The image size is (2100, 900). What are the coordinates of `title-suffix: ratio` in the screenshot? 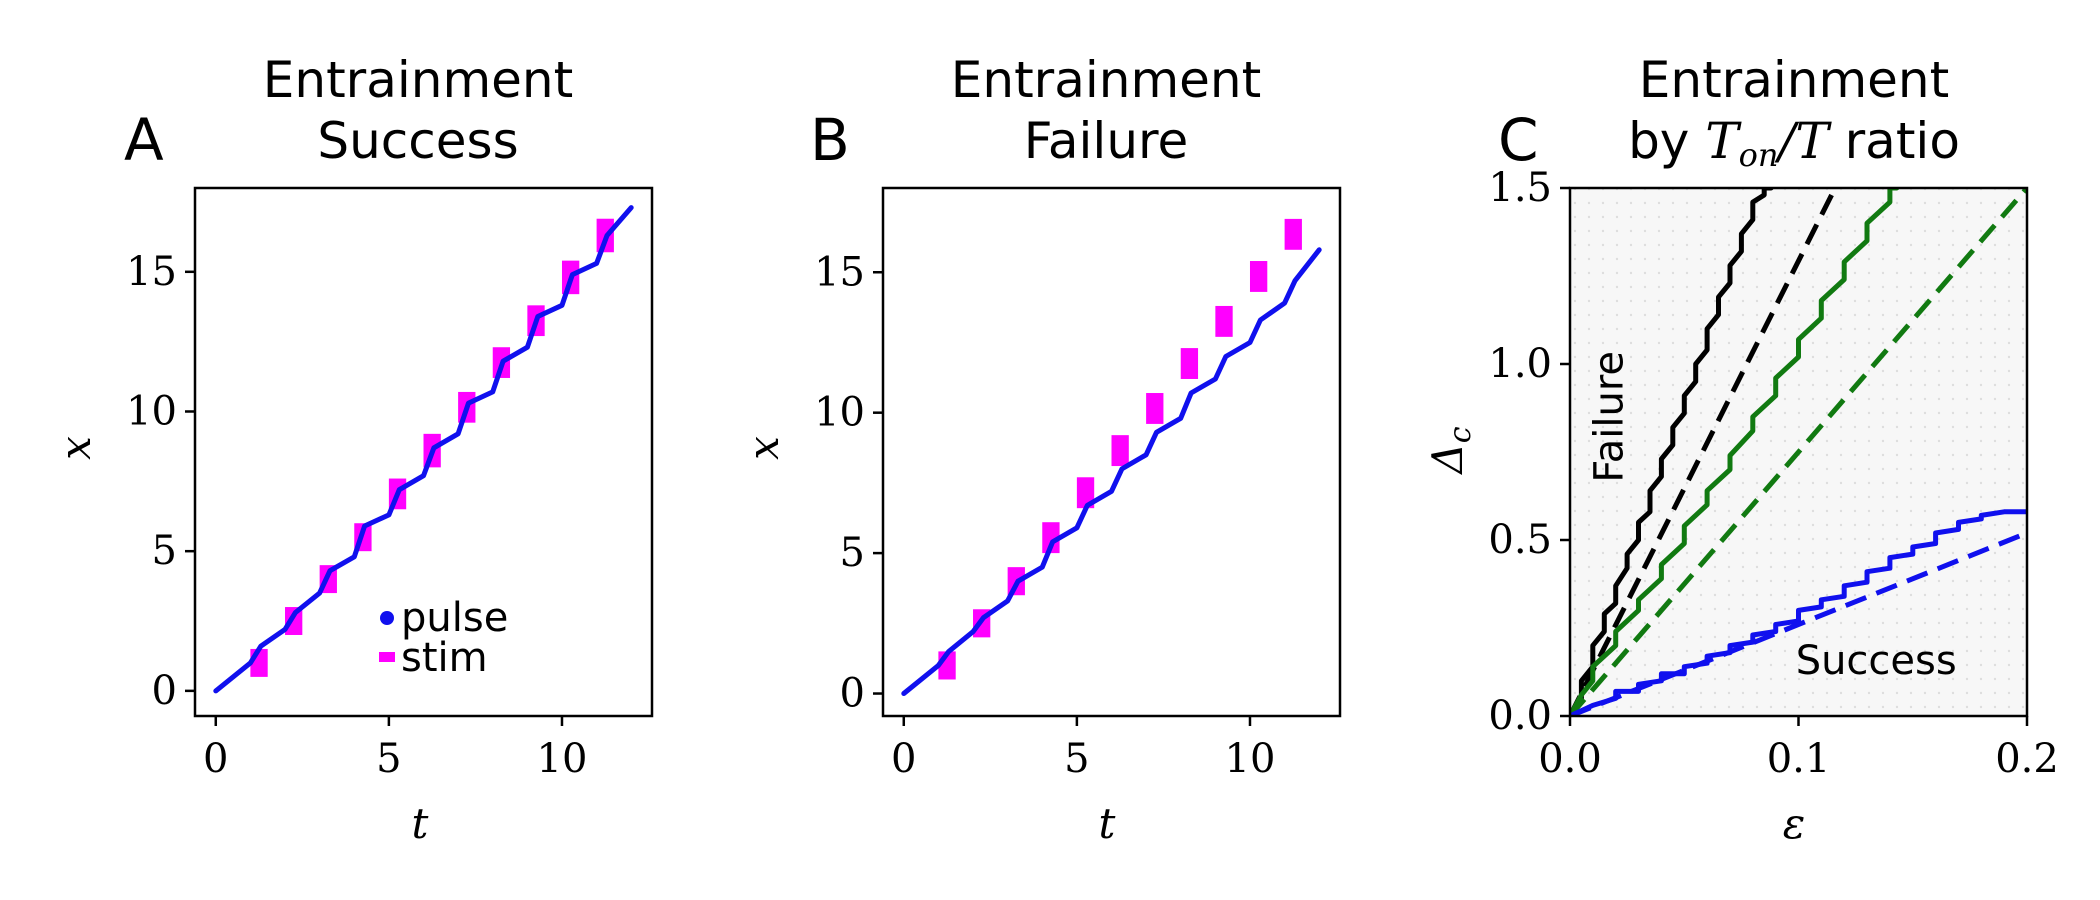 It's located at (1894, 141).